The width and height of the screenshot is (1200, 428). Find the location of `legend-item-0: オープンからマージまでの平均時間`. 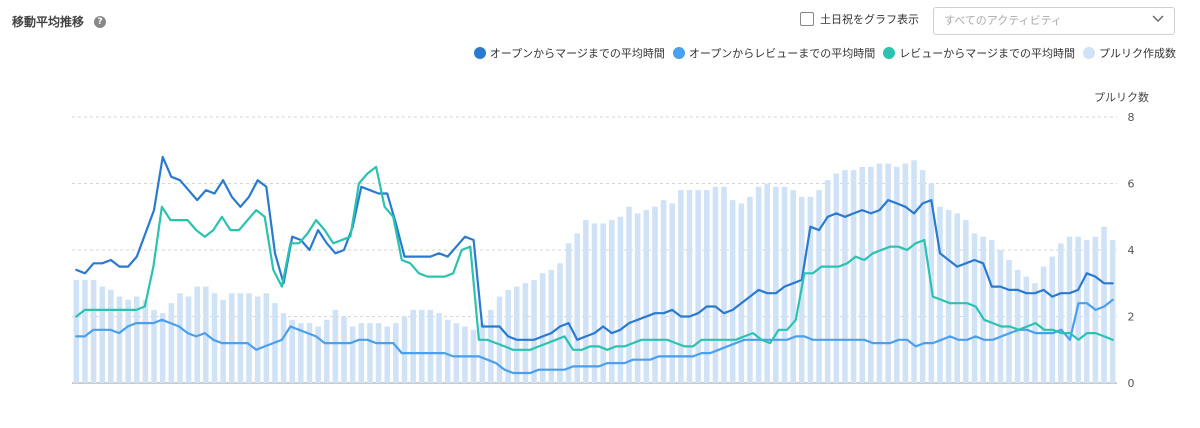

legend-item-0: オープンからマージまでの平均時間 is located at coordinates (569, 53).